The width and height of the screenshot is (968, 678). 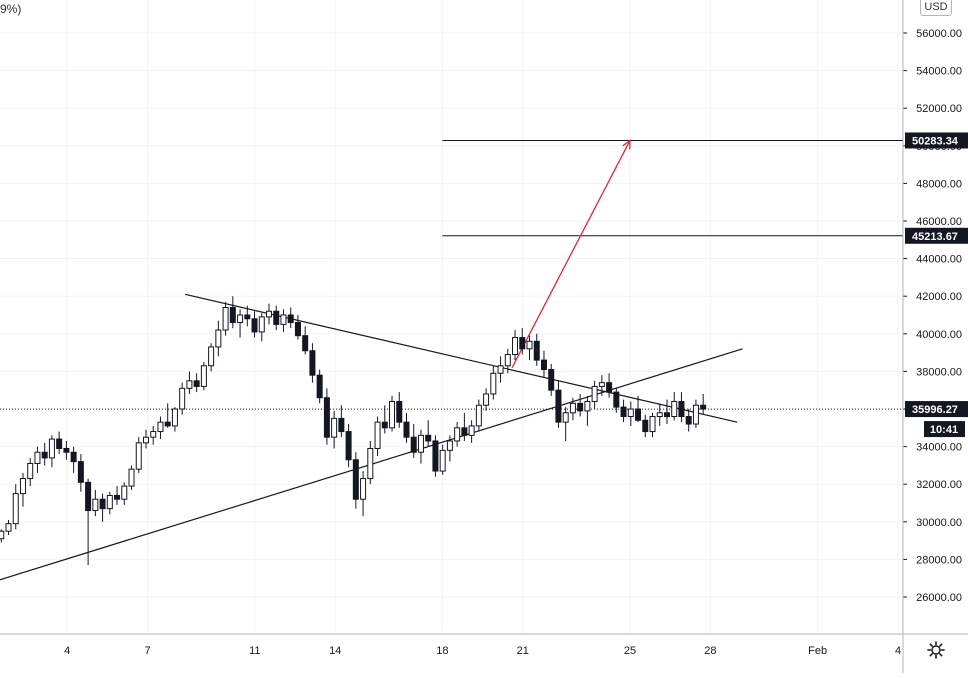 I want to click on last-price-label: 35996.27, so click(x=935, y=410).